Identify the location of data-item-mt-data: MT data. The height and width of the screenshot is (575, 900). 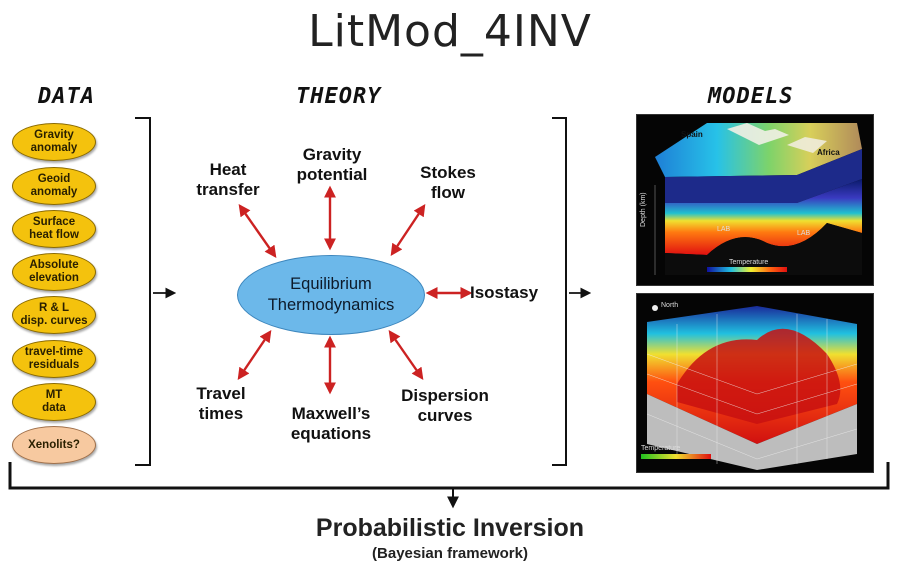
(54, 402).